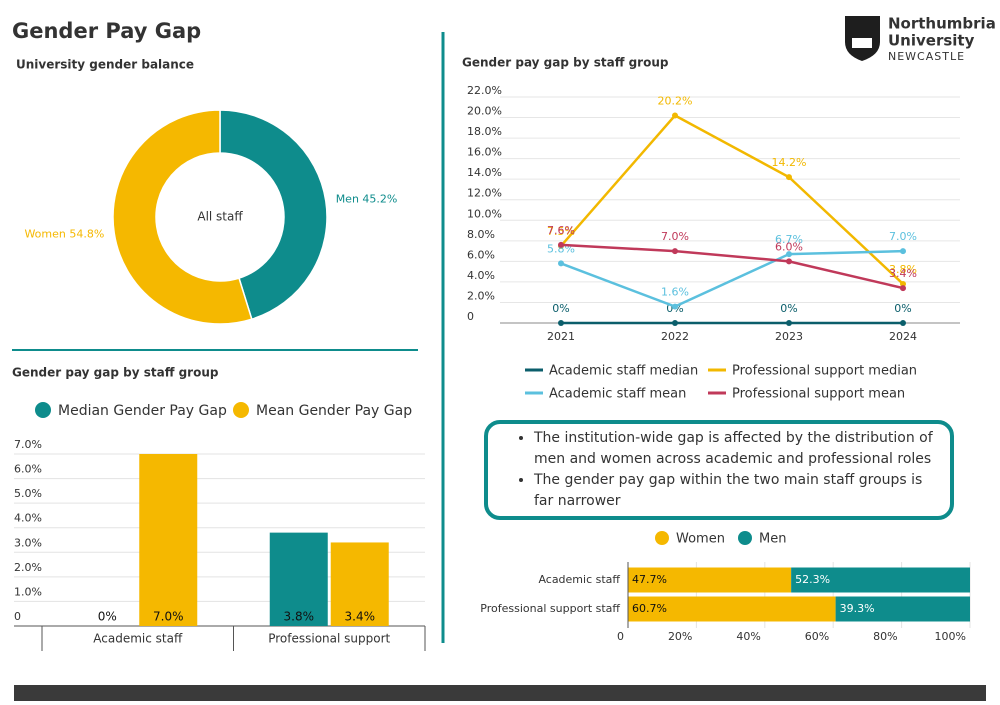 The image size is (1000, 705). What do you see at coordinates (789, 246) in the screenshot?
I see `value-label: 6.0%` at bounding box center [789, 246].